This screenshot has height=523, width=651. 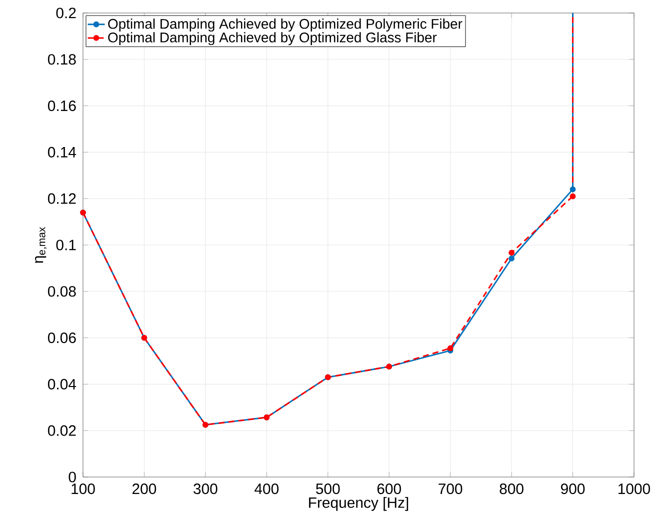 I want to click on y-tick-label: 0.06, so click(x=62, y=338).